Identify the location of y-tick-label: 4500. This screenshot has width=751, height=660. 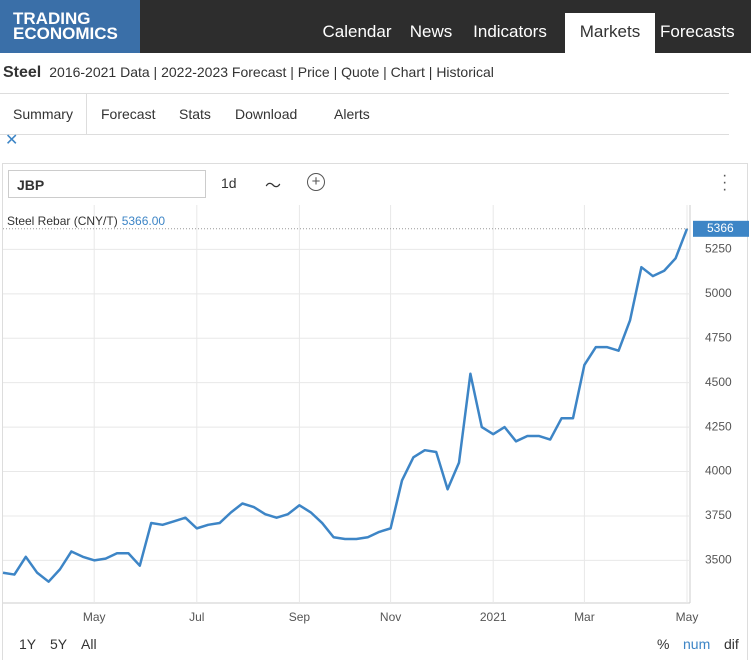
(718, 382).